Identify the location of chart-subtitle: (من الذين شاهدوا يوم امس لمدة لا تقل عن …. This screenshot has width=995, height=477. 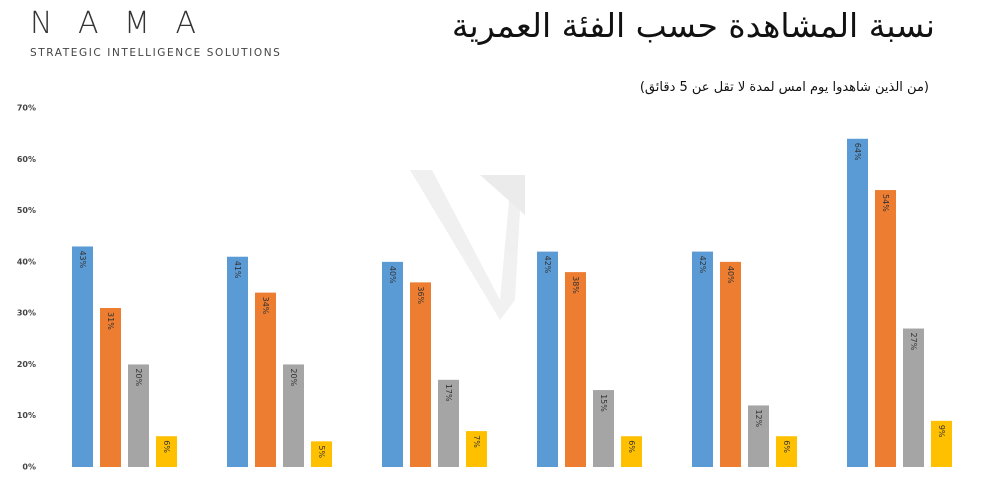
(784, 87).